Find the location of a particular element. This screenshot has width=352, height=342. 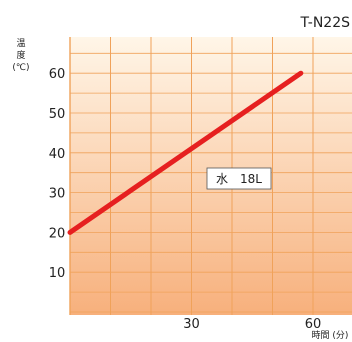

y-axis-label: 温度 (℃) is located at coordinates (20, 55).